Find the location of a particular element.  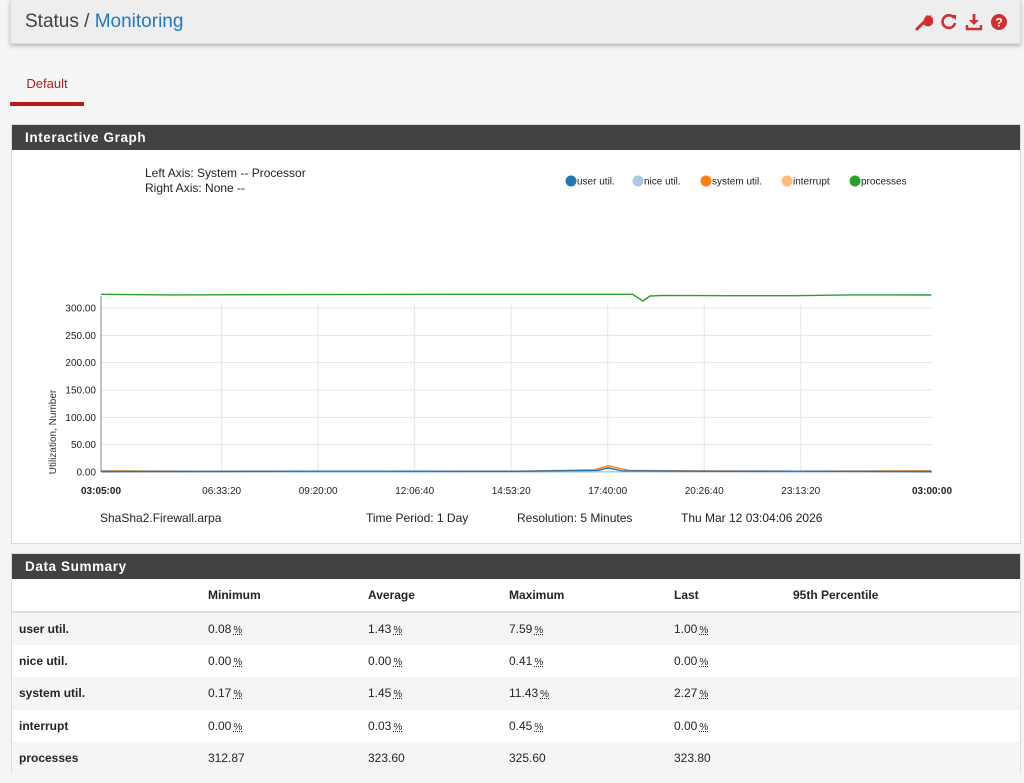

column-header: Maximum is located at coordinates (591, 596).